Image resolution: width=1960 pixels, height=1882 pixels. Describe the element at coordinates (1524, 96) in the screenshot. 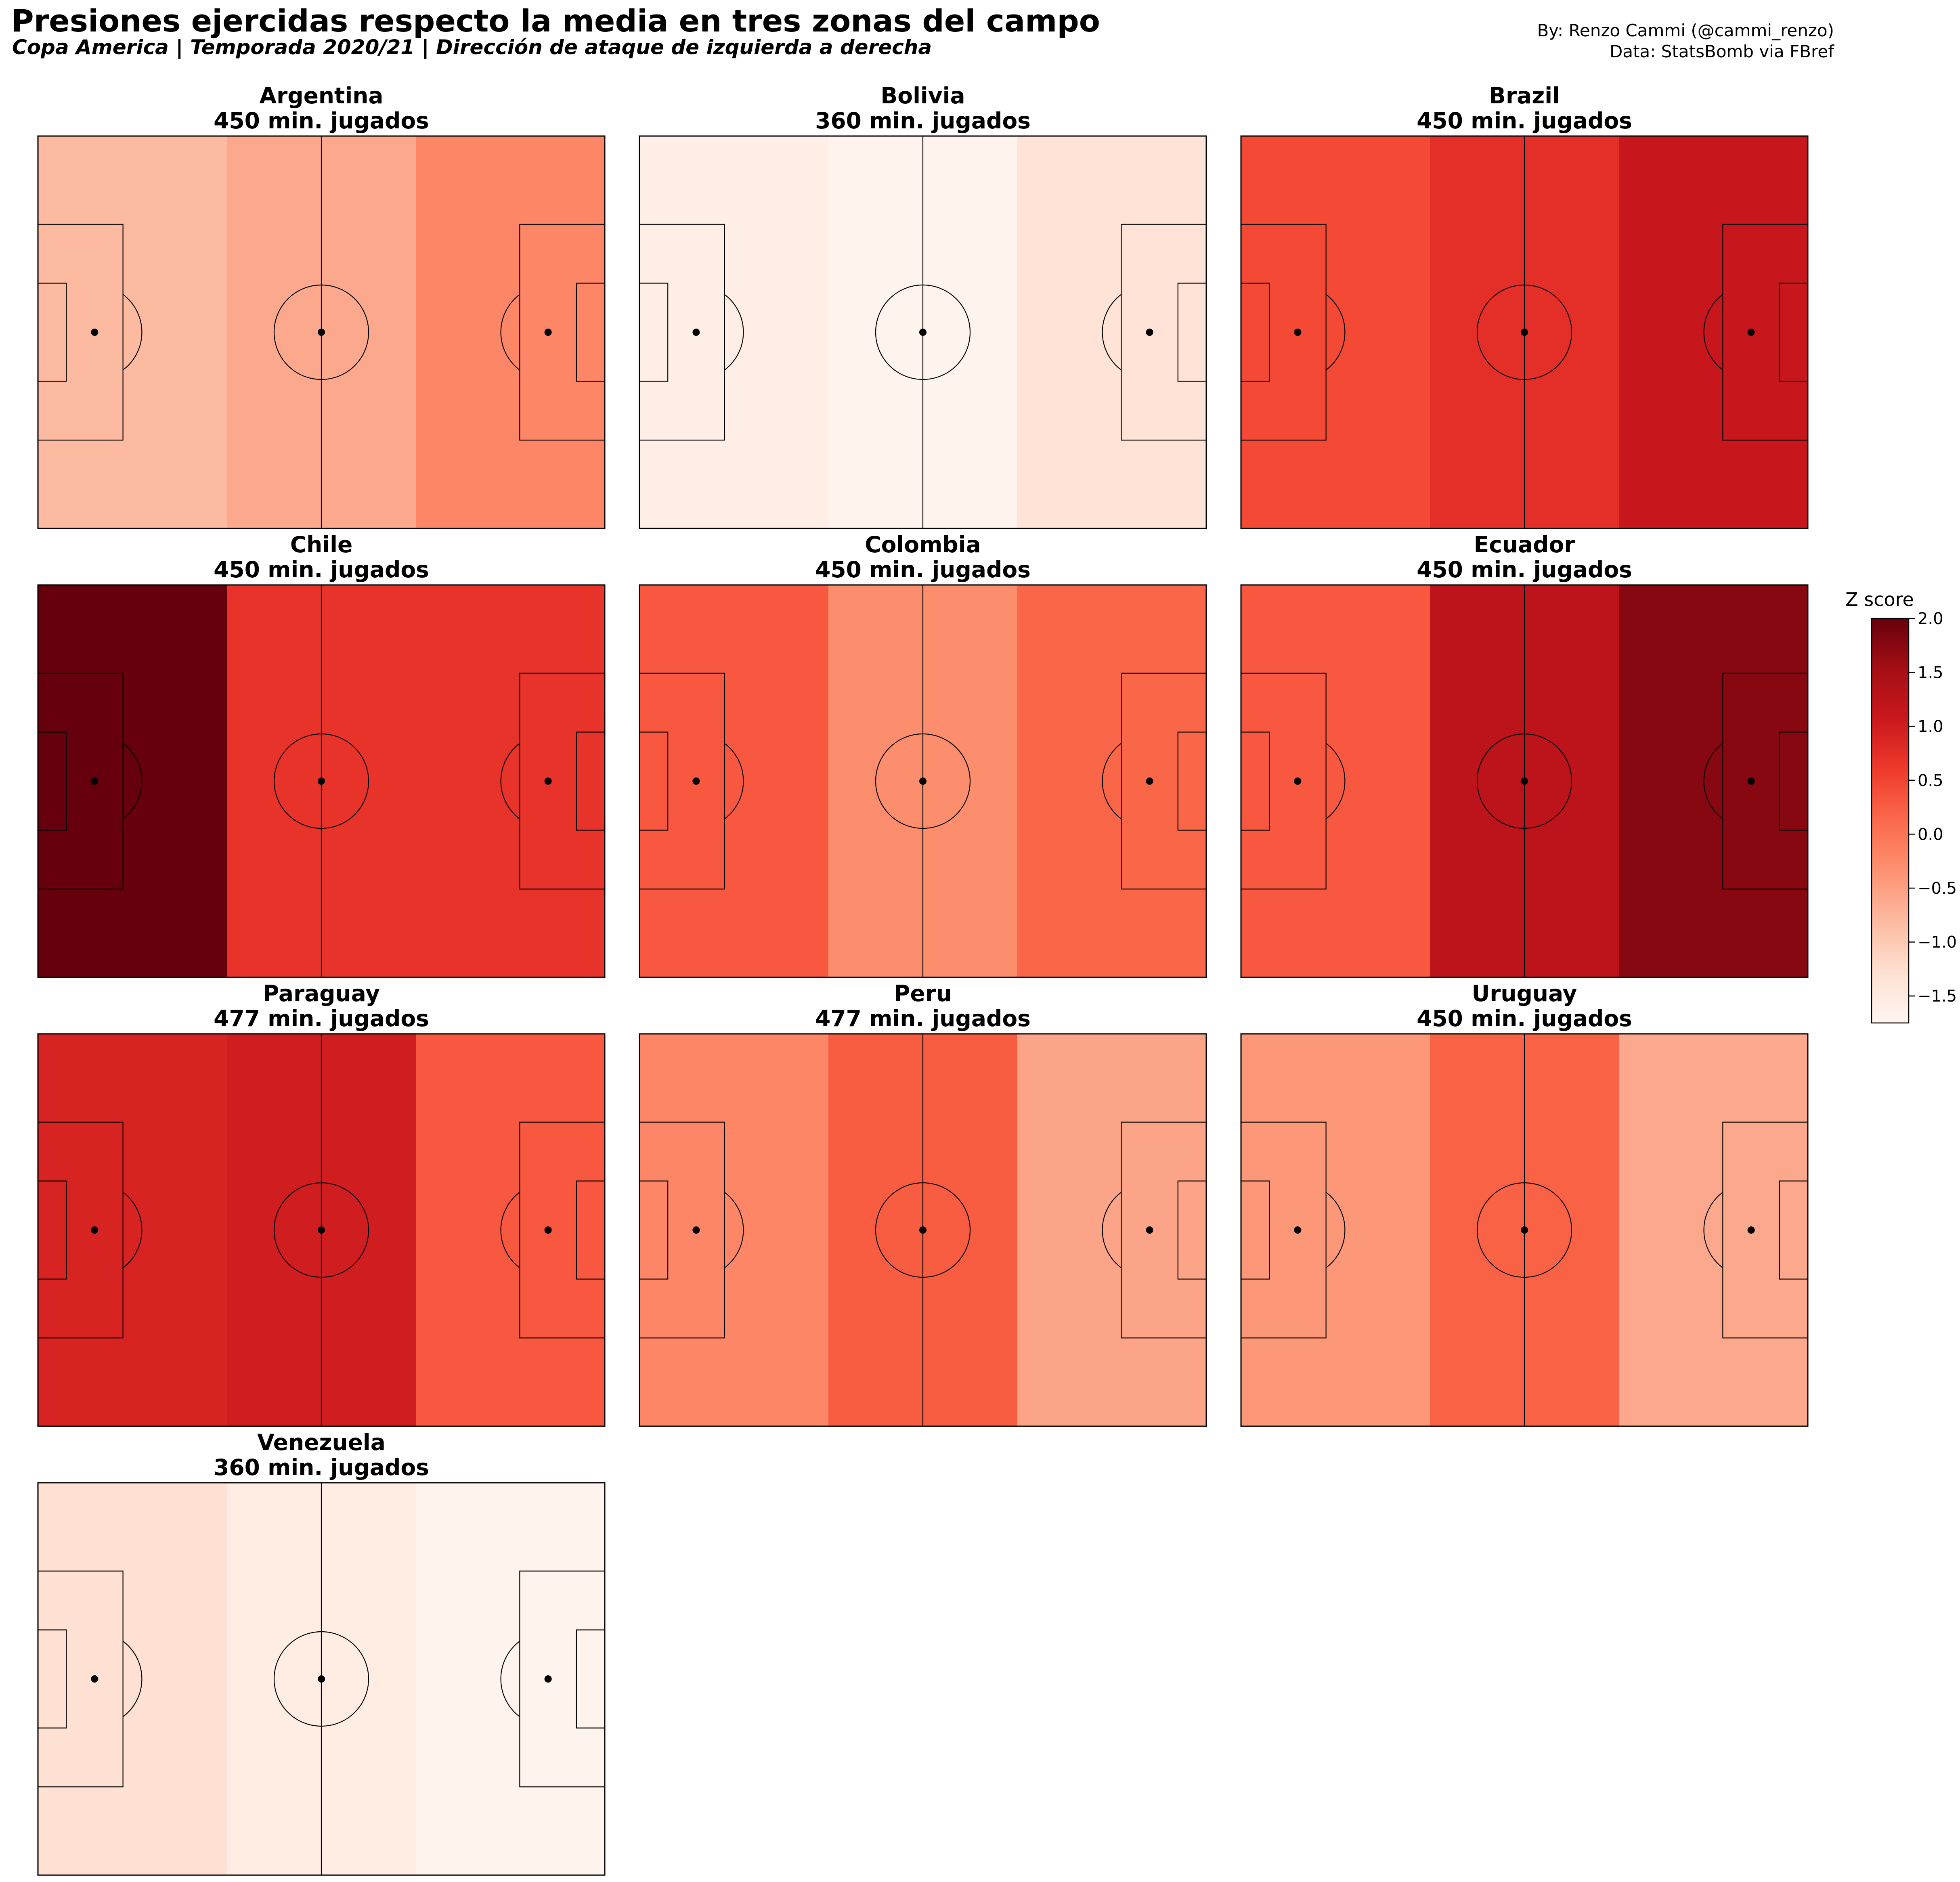

I see `team-name: Brazil` at that location.